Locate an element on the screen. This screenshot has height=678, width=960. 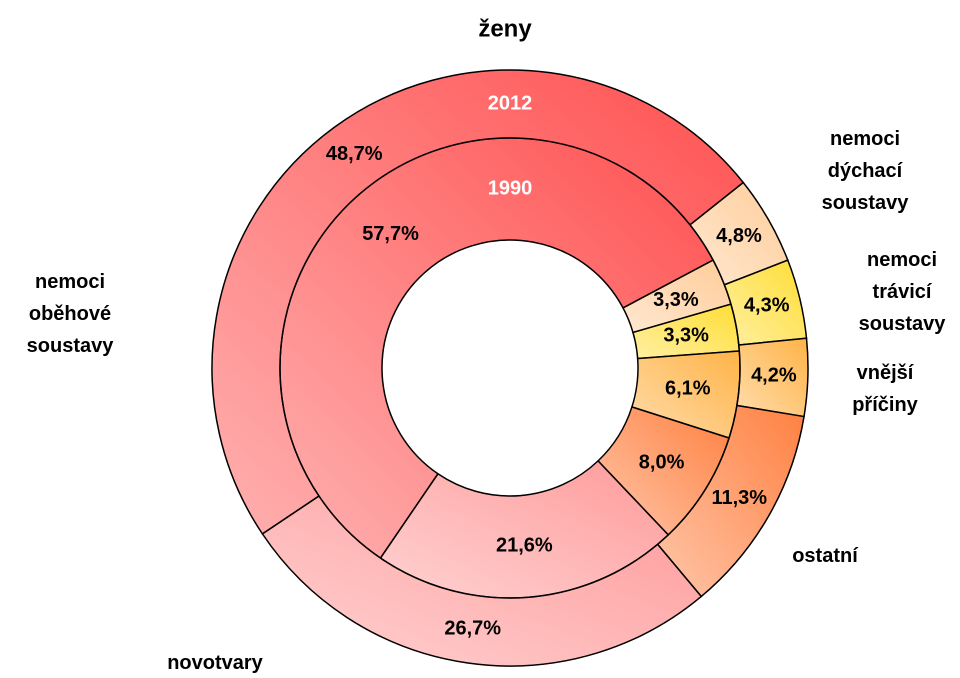
category-label: novotvary is located at coordinates (215, 663).